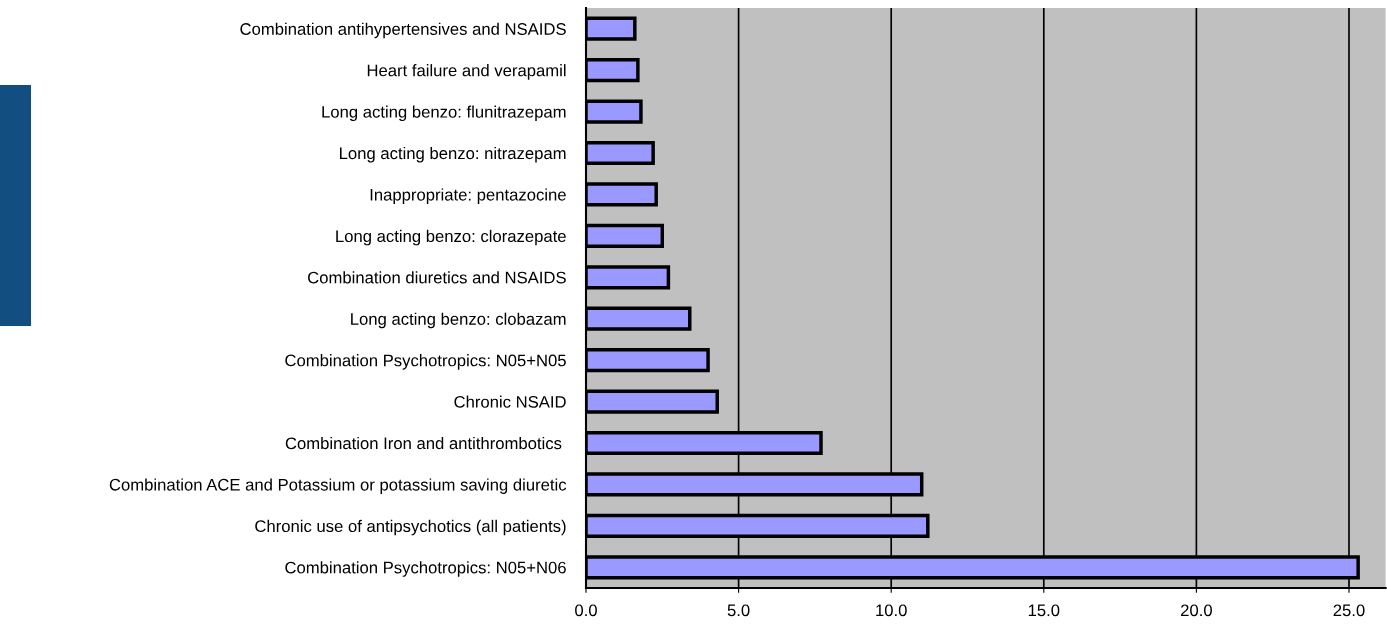  Describe the element at coordinates (410, 527) in the screenshot. I see `y-tick-label: Chronic use of antipsychotics (all patients)` at that location.